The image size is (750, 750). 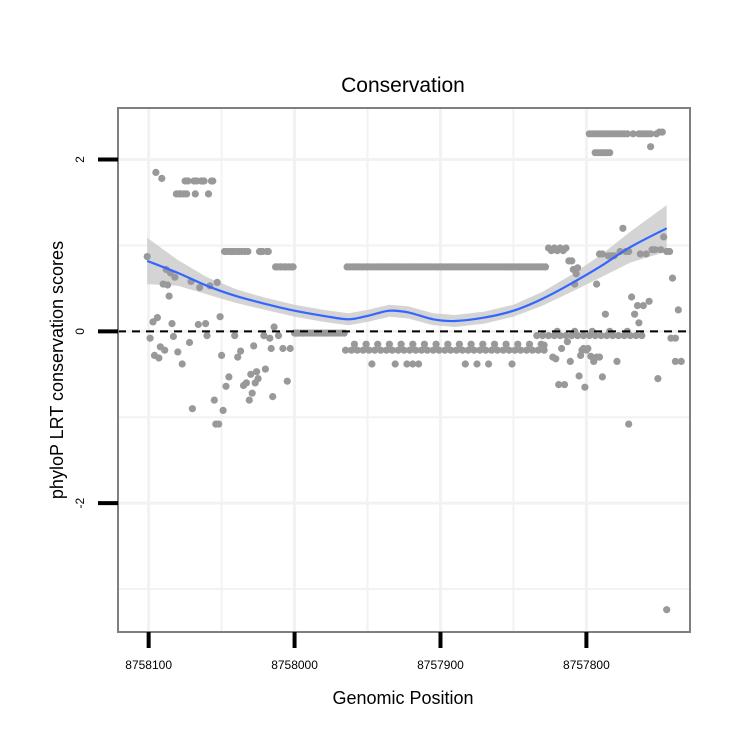 What do you see at coordinates (403, 85) in the screenshot?
I see `chart-title: Conservation` at bounding box center [403, 85].